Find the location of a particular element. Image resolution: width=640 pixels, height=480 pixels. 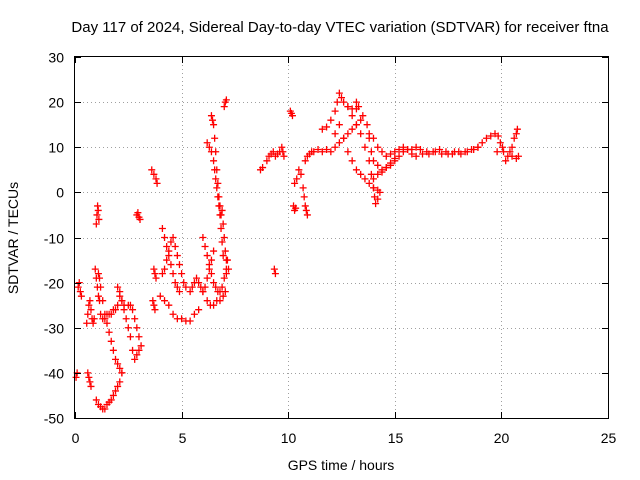

data-series-arc-ee is located at coordinates (491, 143).